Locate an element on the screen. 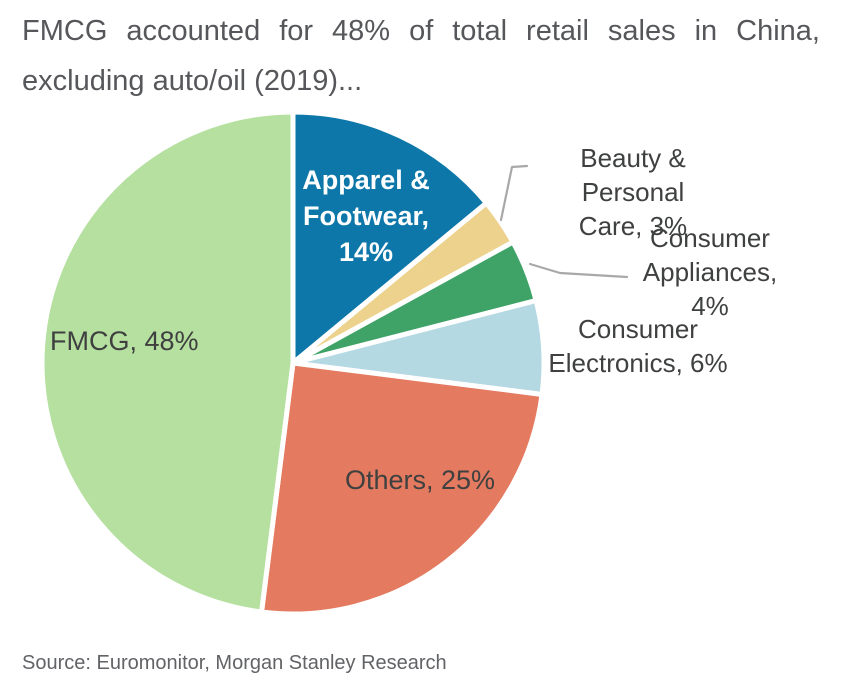 The image size is (842, 692). slice-label-others: Others, 25% is located at coordinates (420, 480).